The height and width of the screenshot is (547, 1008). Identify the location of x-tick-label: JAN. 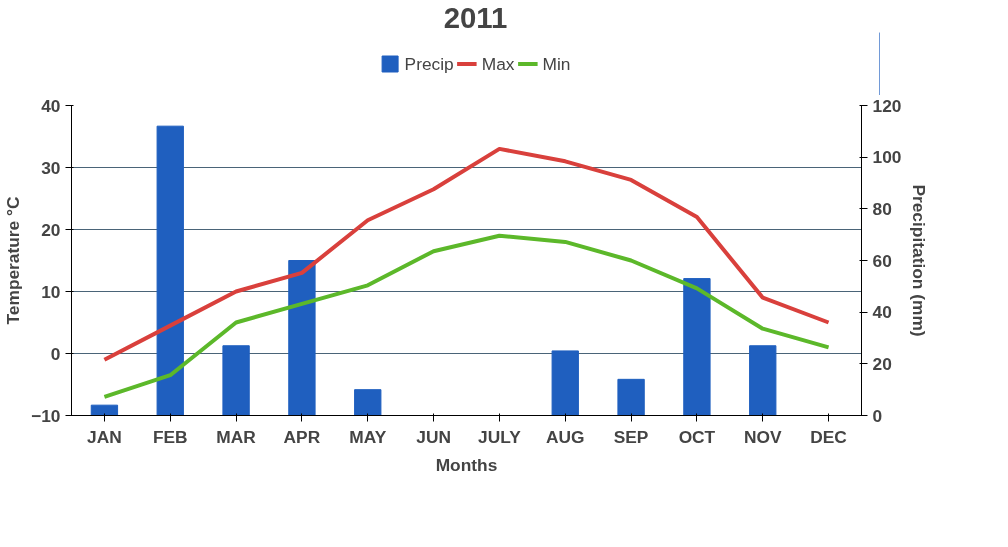
(104, 436).